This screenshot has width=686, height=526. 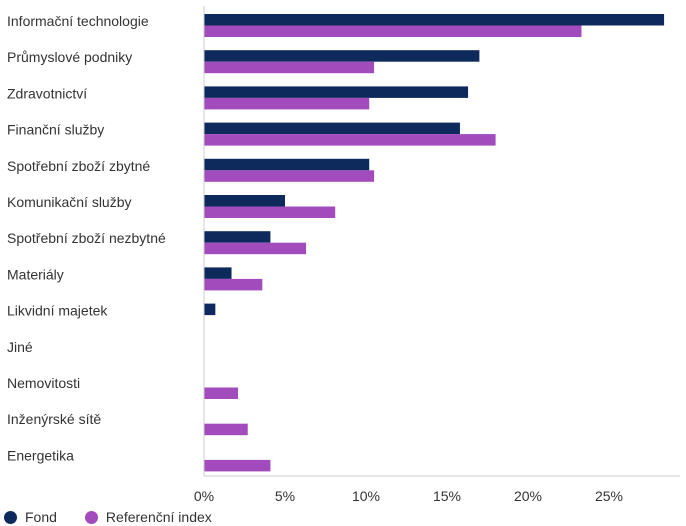 I want to click on bar-referencni-index-spotrebni-zbozi-zbytne, so click(x=289, y=176).